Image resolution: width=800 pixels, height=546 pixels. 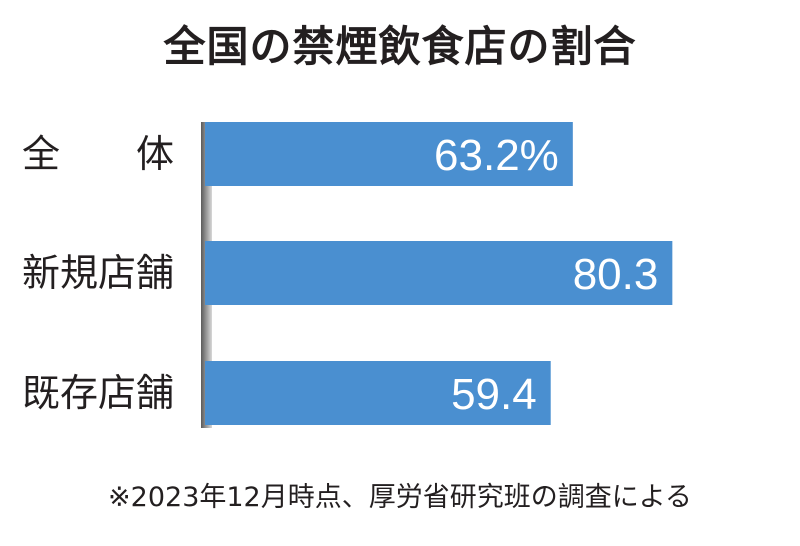 What do you see at coordinates (98, 393) in the screenshot?
I see `category-label: 既存店舗` at bounding box center [98, 393].